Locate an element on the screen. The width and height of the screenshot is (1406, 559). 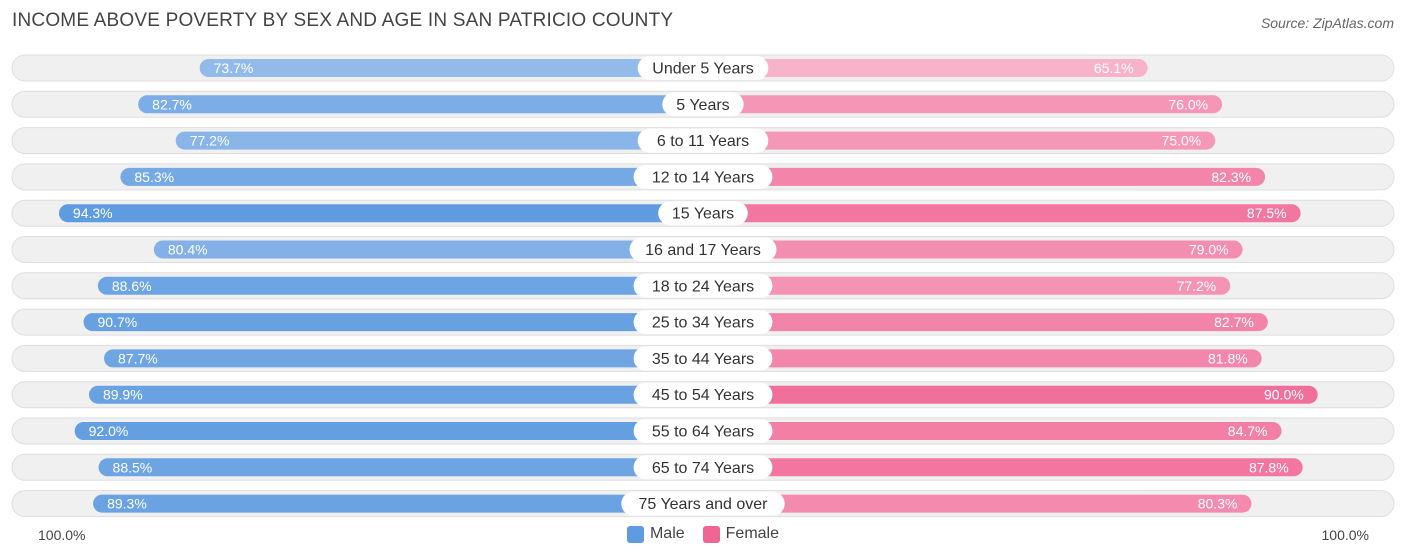
chart-row: 88.6% 77.2% 18 to 24 Years is located at coordinates (703, 286).